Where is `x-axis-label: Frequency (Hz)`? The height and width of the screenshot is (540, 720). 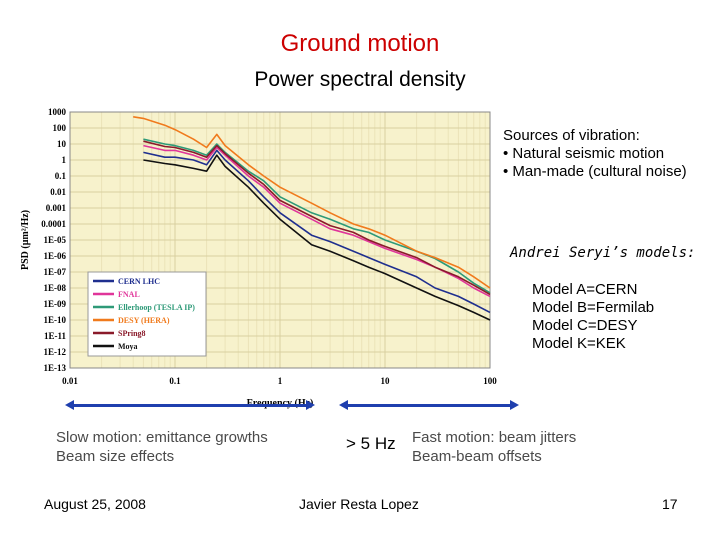 x-axis-label: Frequency (Hz) is located at coordinates (280, 403).